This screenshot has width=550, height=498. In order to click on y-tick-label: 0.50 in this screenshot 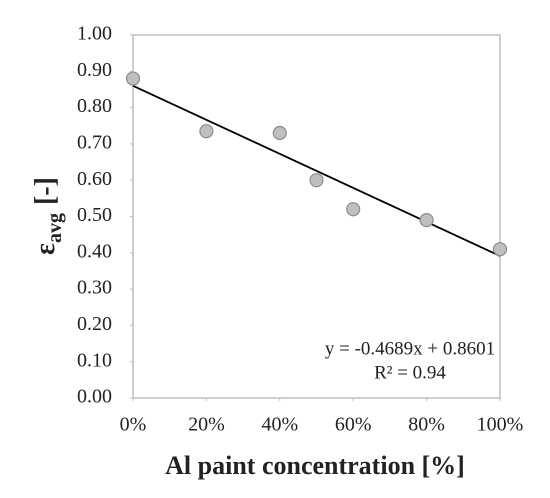, I will do `click(94, 215)`.